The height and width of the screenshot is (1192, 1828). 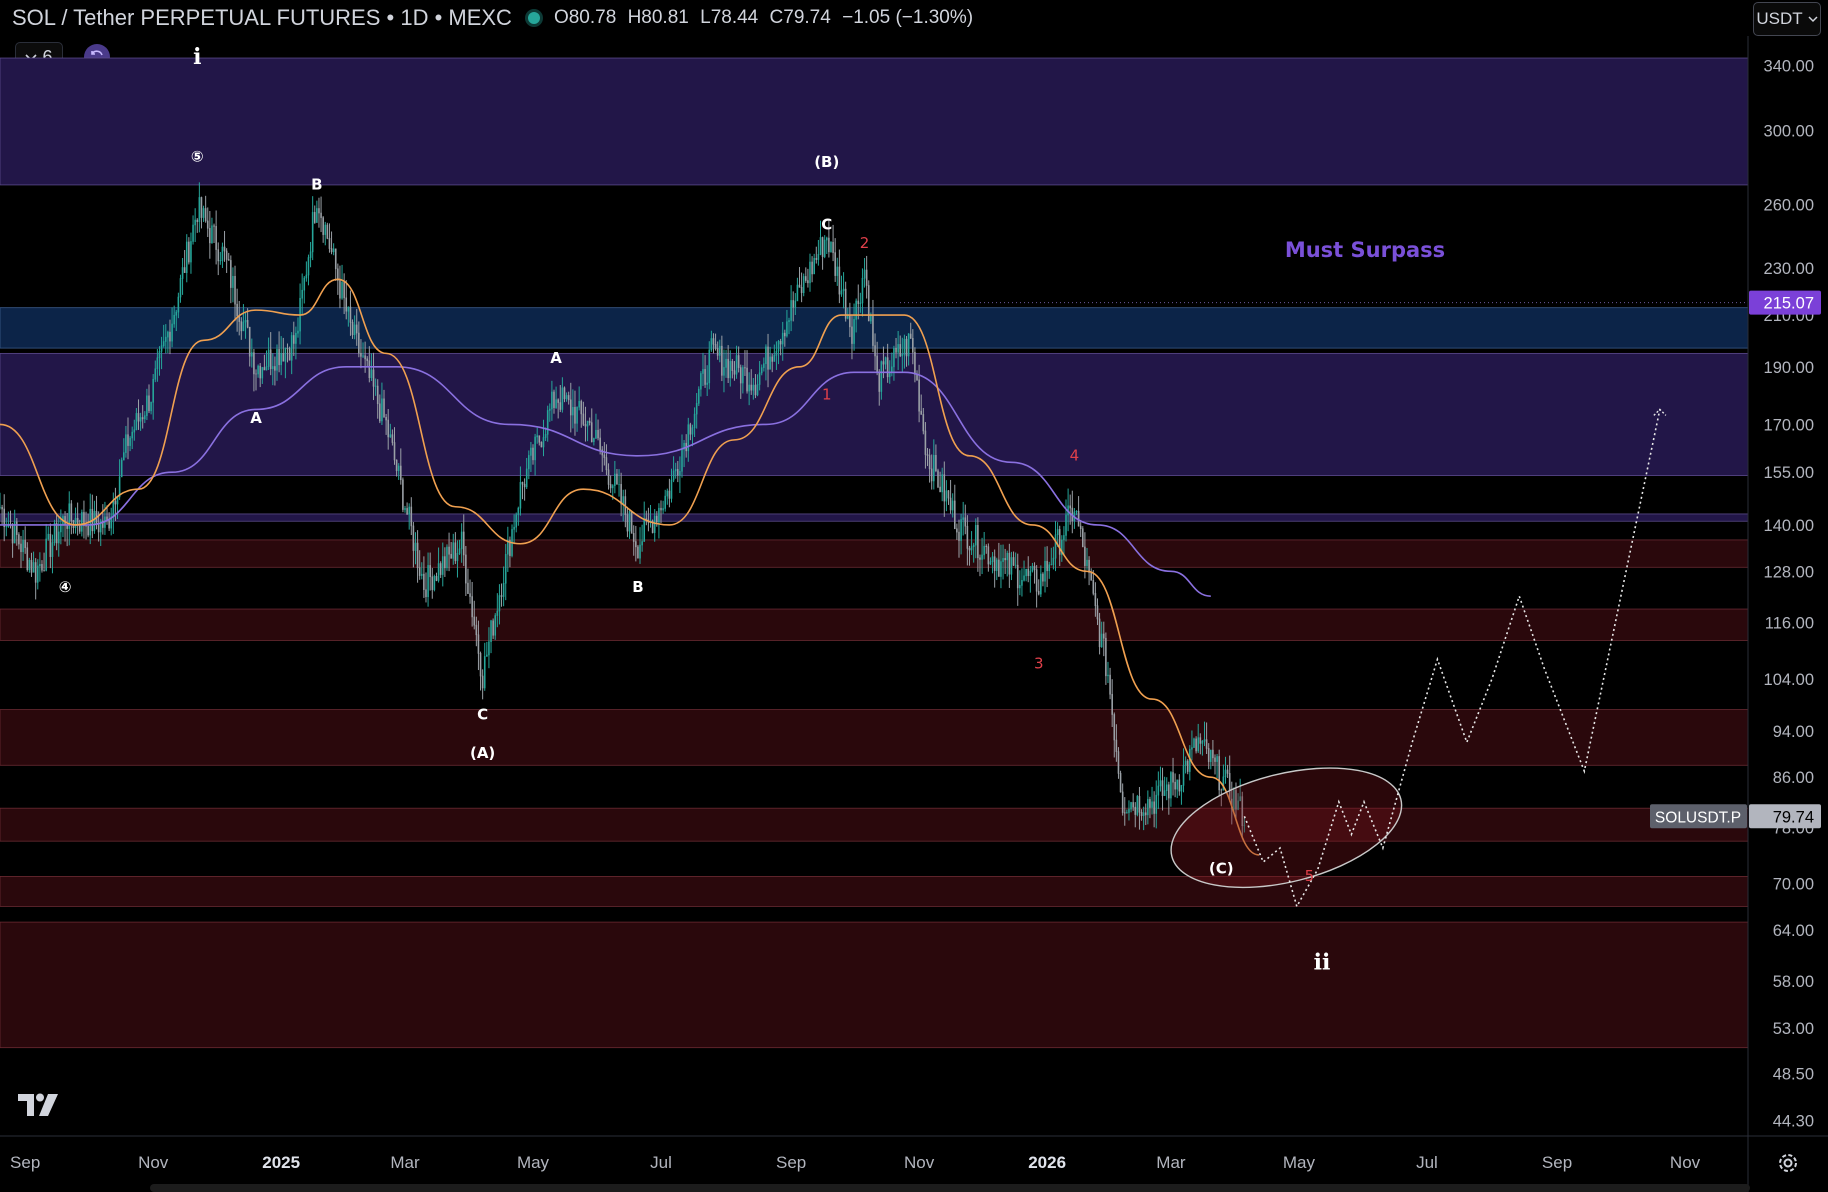 What do you see at coordinates (1793, 885) in the screenshot?
I see `price-tick-label: 70.00` at bounding box center [1793, 885].